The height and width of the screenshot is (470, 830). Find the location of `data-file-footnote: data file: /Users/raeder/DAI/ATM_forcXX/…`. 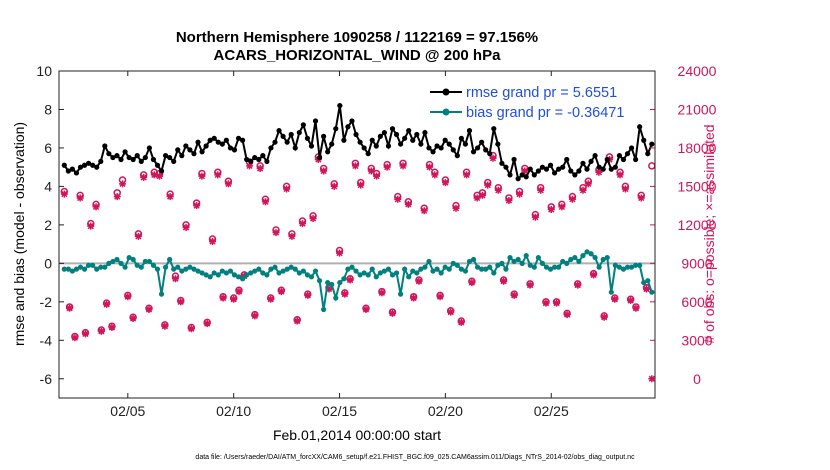

data-file-footnote: data file: /Users/raeder/DAI/ATM_forcXX/… is located at coordinates (415, 457).